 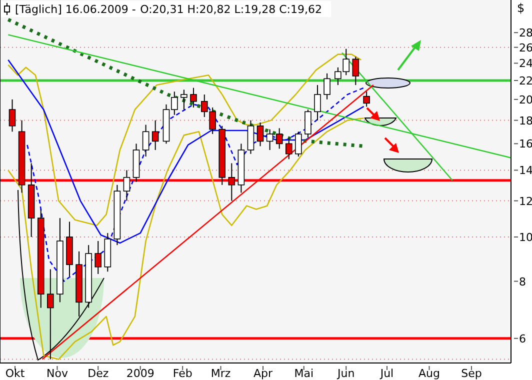 What do you see at coordinates (525, 144) in the screenshot?
I see `y-tick-label: 16` at bounding box center [525, 144].